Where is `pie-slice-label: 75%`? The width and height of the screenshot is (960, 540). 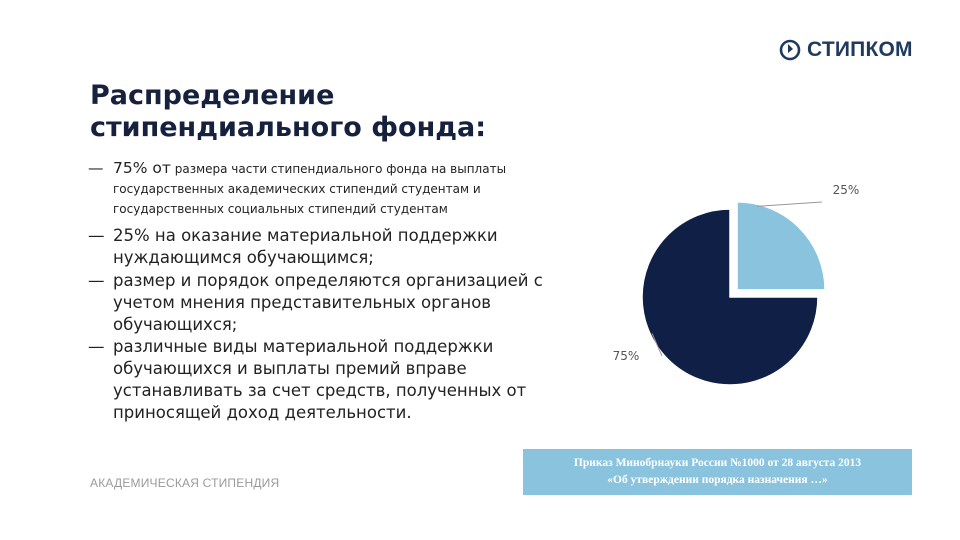
pie-slice-label: 75% is located at coordinates (626, 356).